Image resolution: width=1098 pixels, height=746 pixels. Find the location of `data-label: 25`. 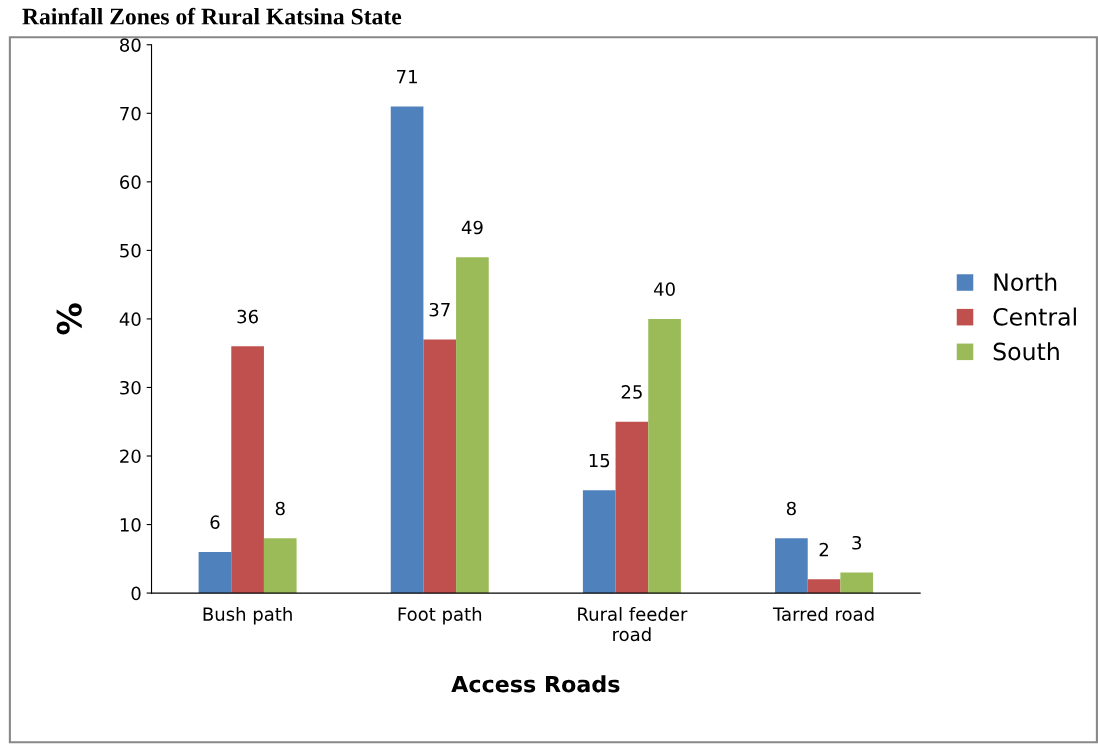

data-label: 25 is located at coordinates (631, 392).